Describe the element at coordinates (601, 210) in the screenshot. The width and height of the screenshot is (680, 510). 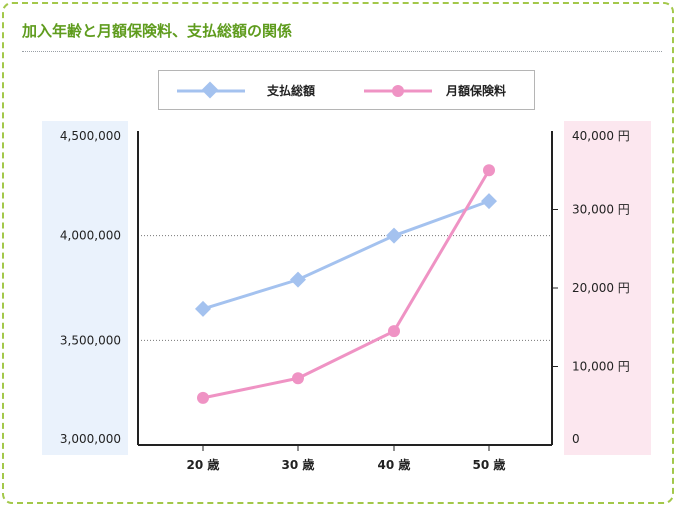
I see `y-right-tick-label: 30,000 円` at that location.